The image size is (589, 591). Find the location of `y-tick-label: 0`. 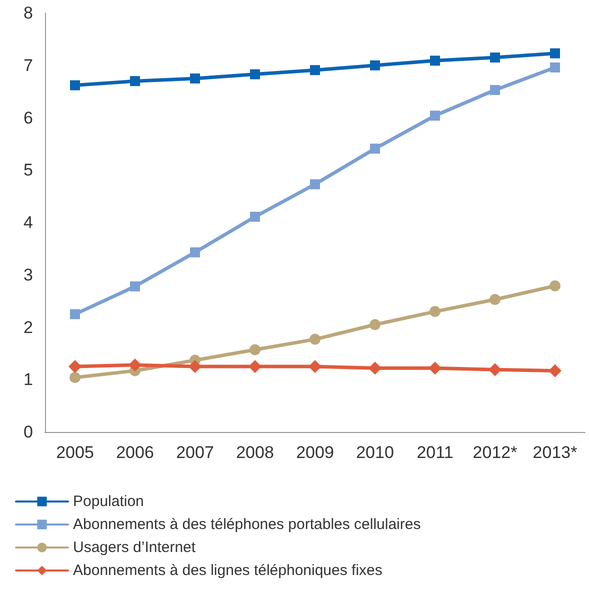

y-tick-label: 0 is located at coordinates (28, 432).